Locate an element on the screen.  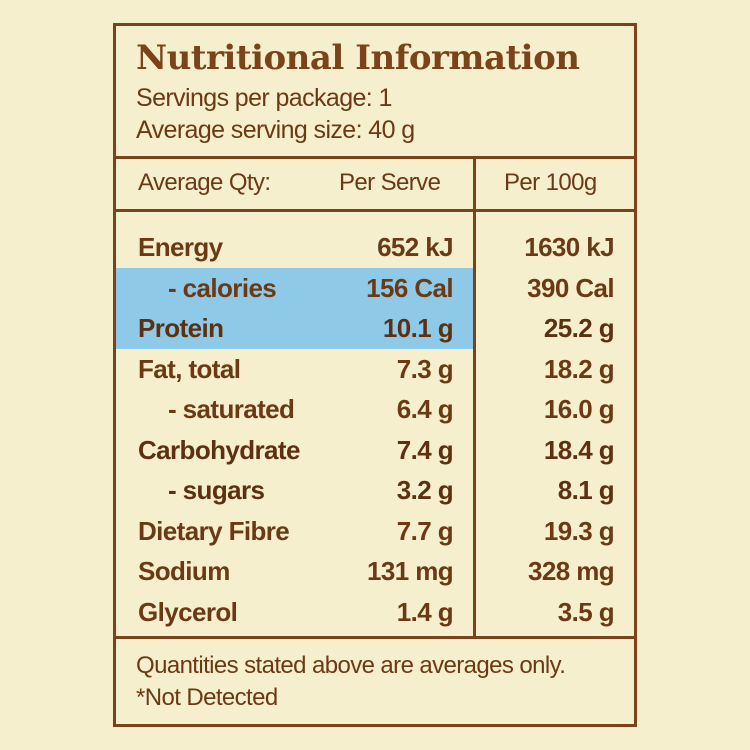
per-100g-value: 16.0 g is located at coordinates (579, 409).